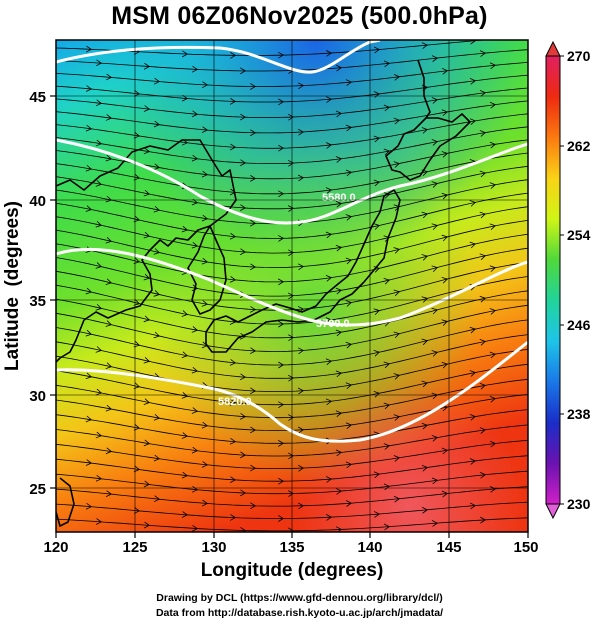 This screenshot has width=599, height=625. What do you see at coordinates (37, 97) in the screenshot?
I see `y-tick-label: 45` at bounding box center [37, 97].